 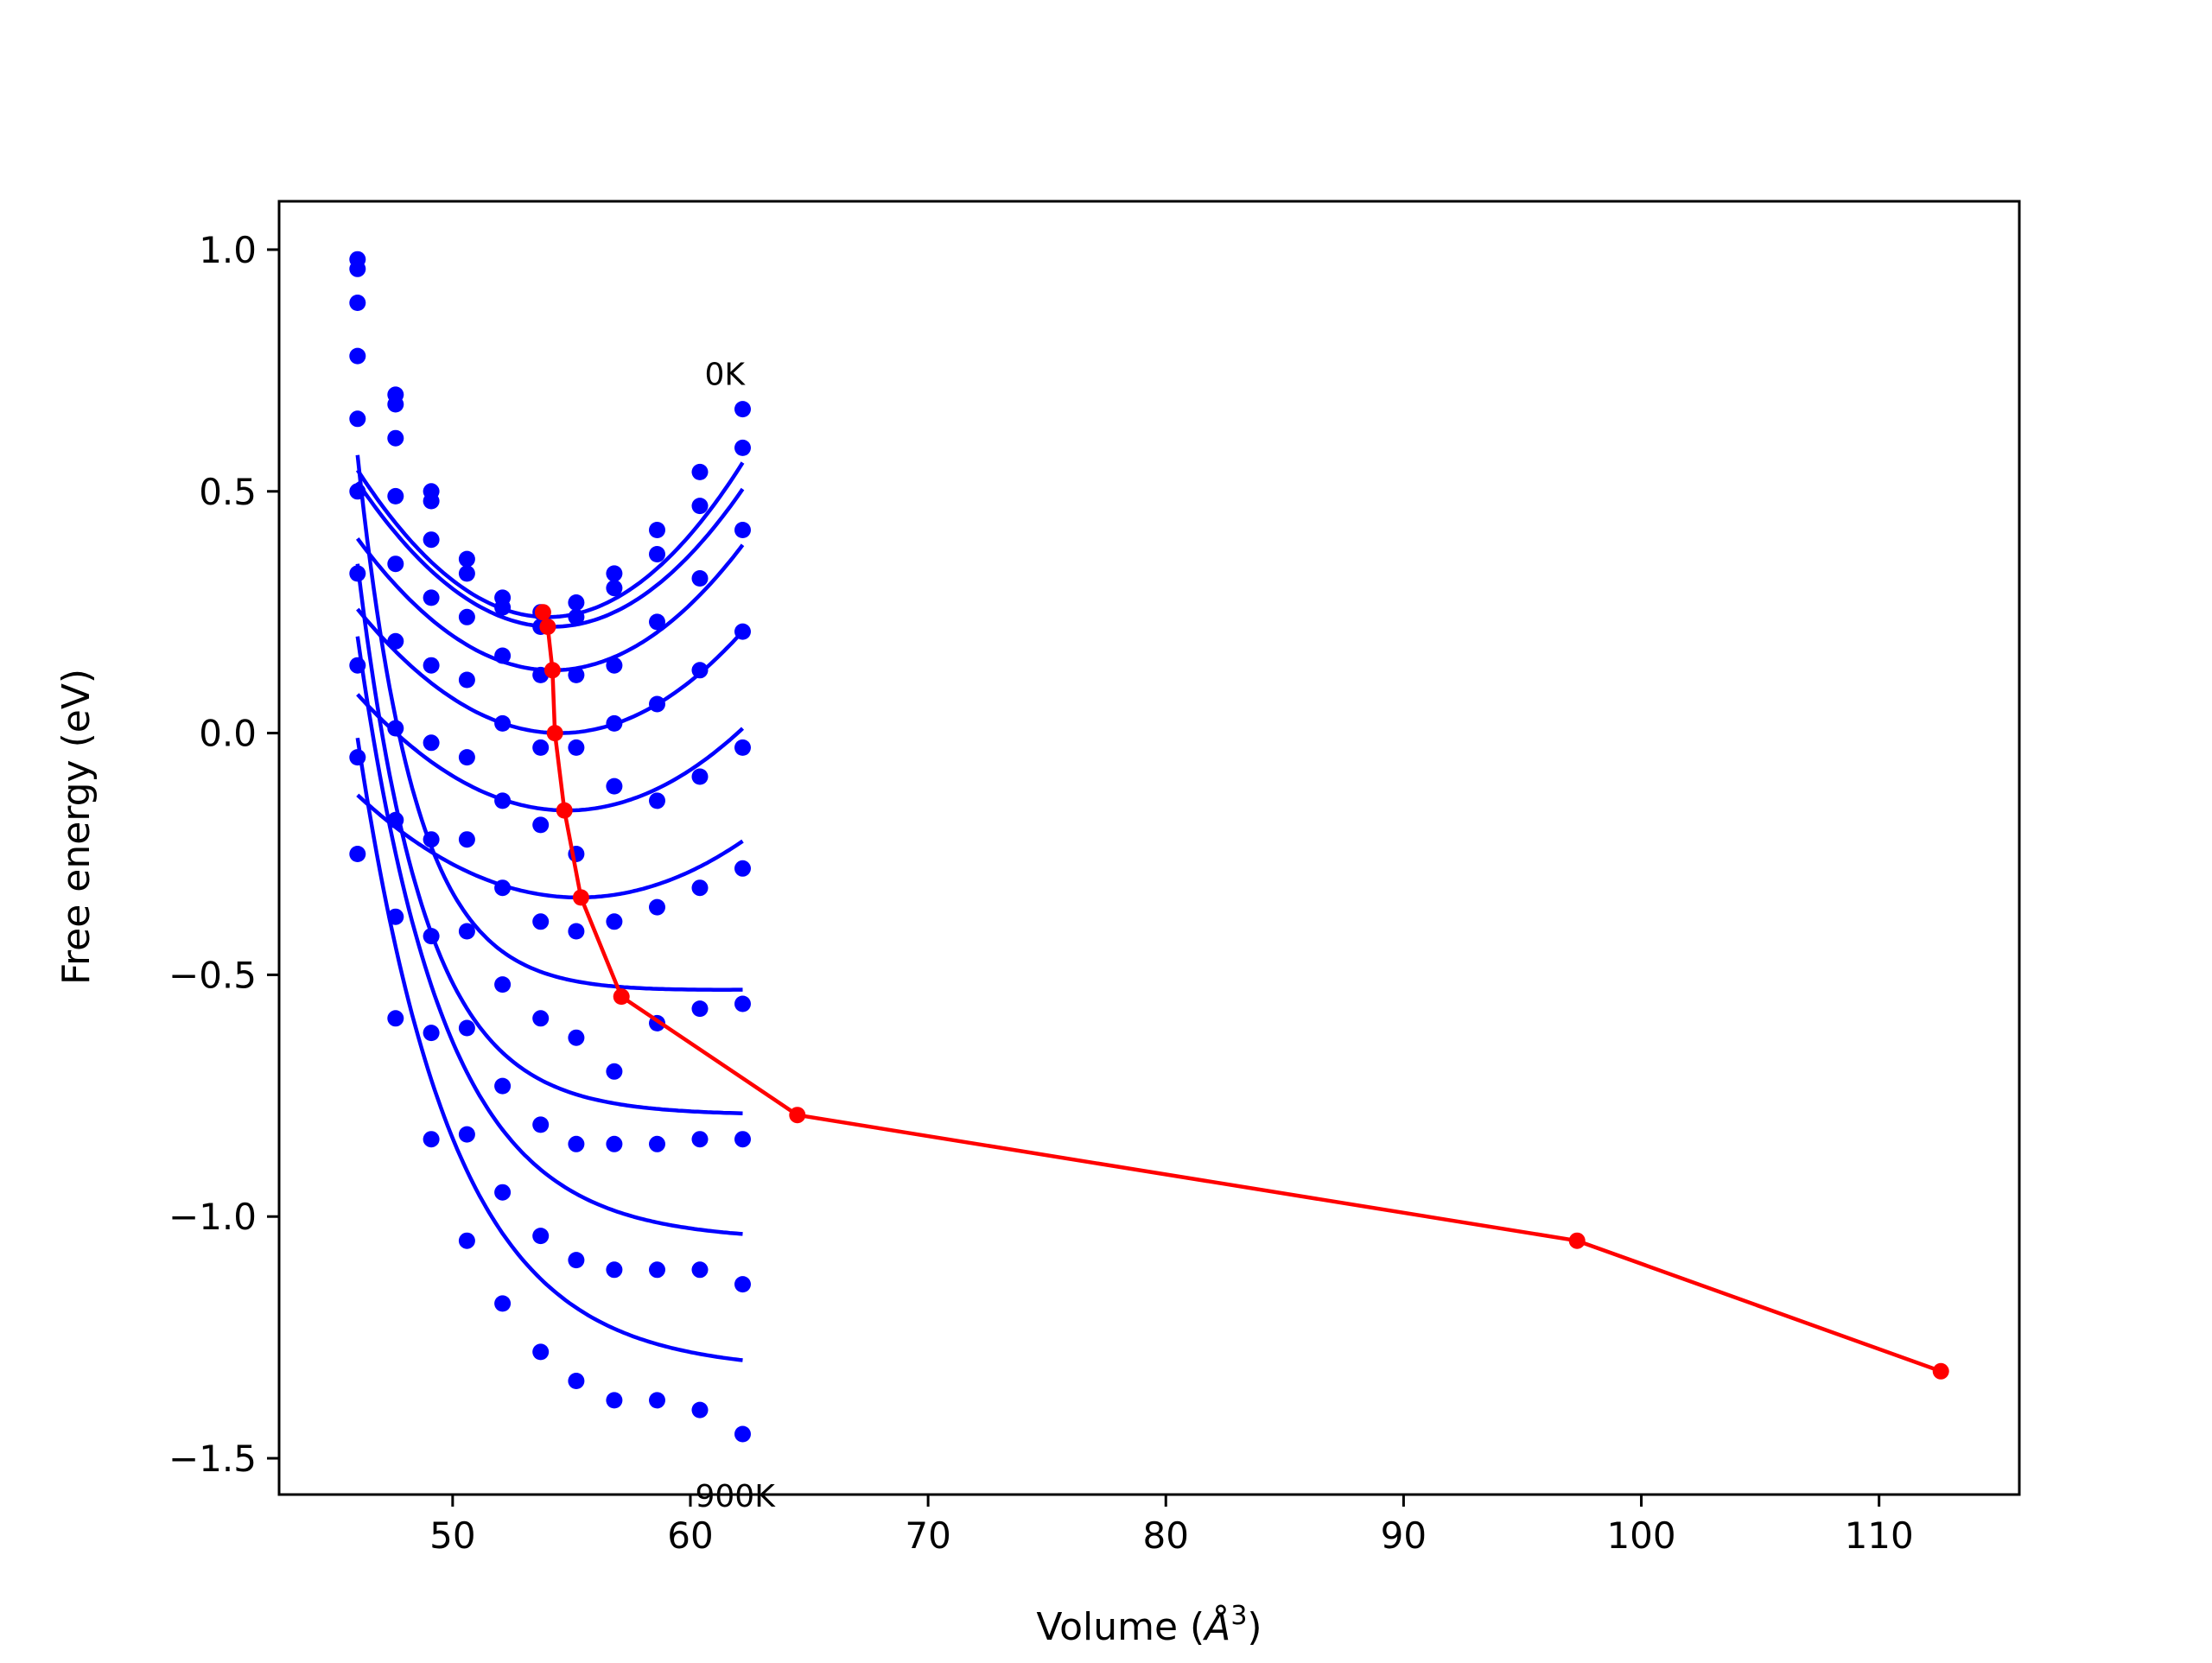 What do you see at coordinates (690, 1536) in the screenshot?
I see `x-tick-label: 60` at bounding box center [690, 1536].